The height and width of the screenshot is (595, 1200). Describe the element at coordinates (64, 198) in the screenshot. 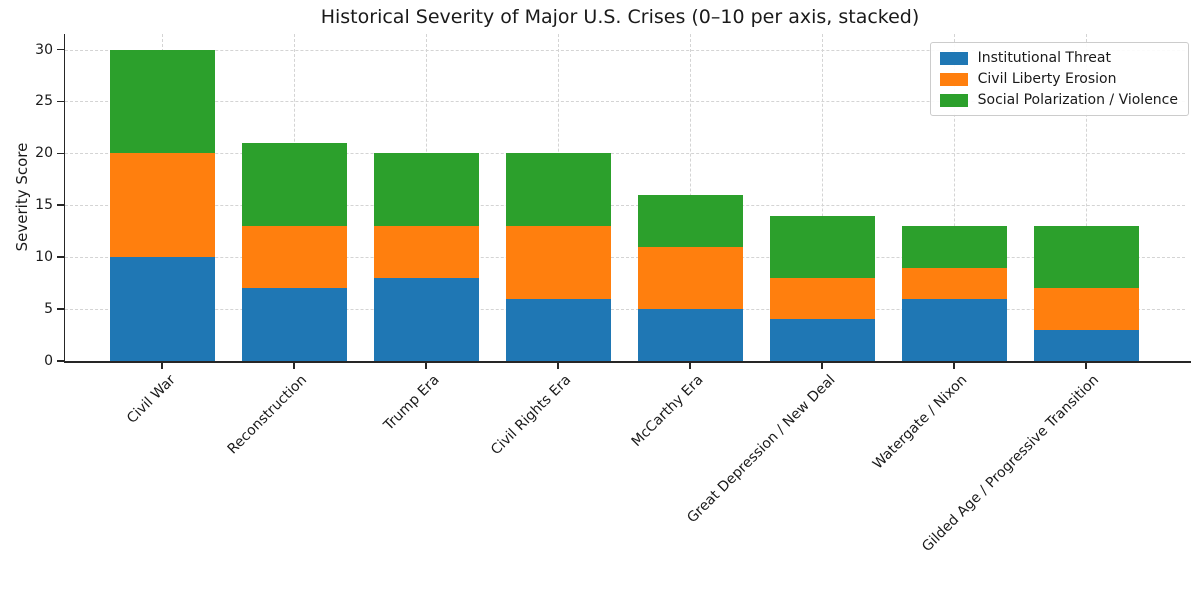

I see `y-axis-spine` at that location.